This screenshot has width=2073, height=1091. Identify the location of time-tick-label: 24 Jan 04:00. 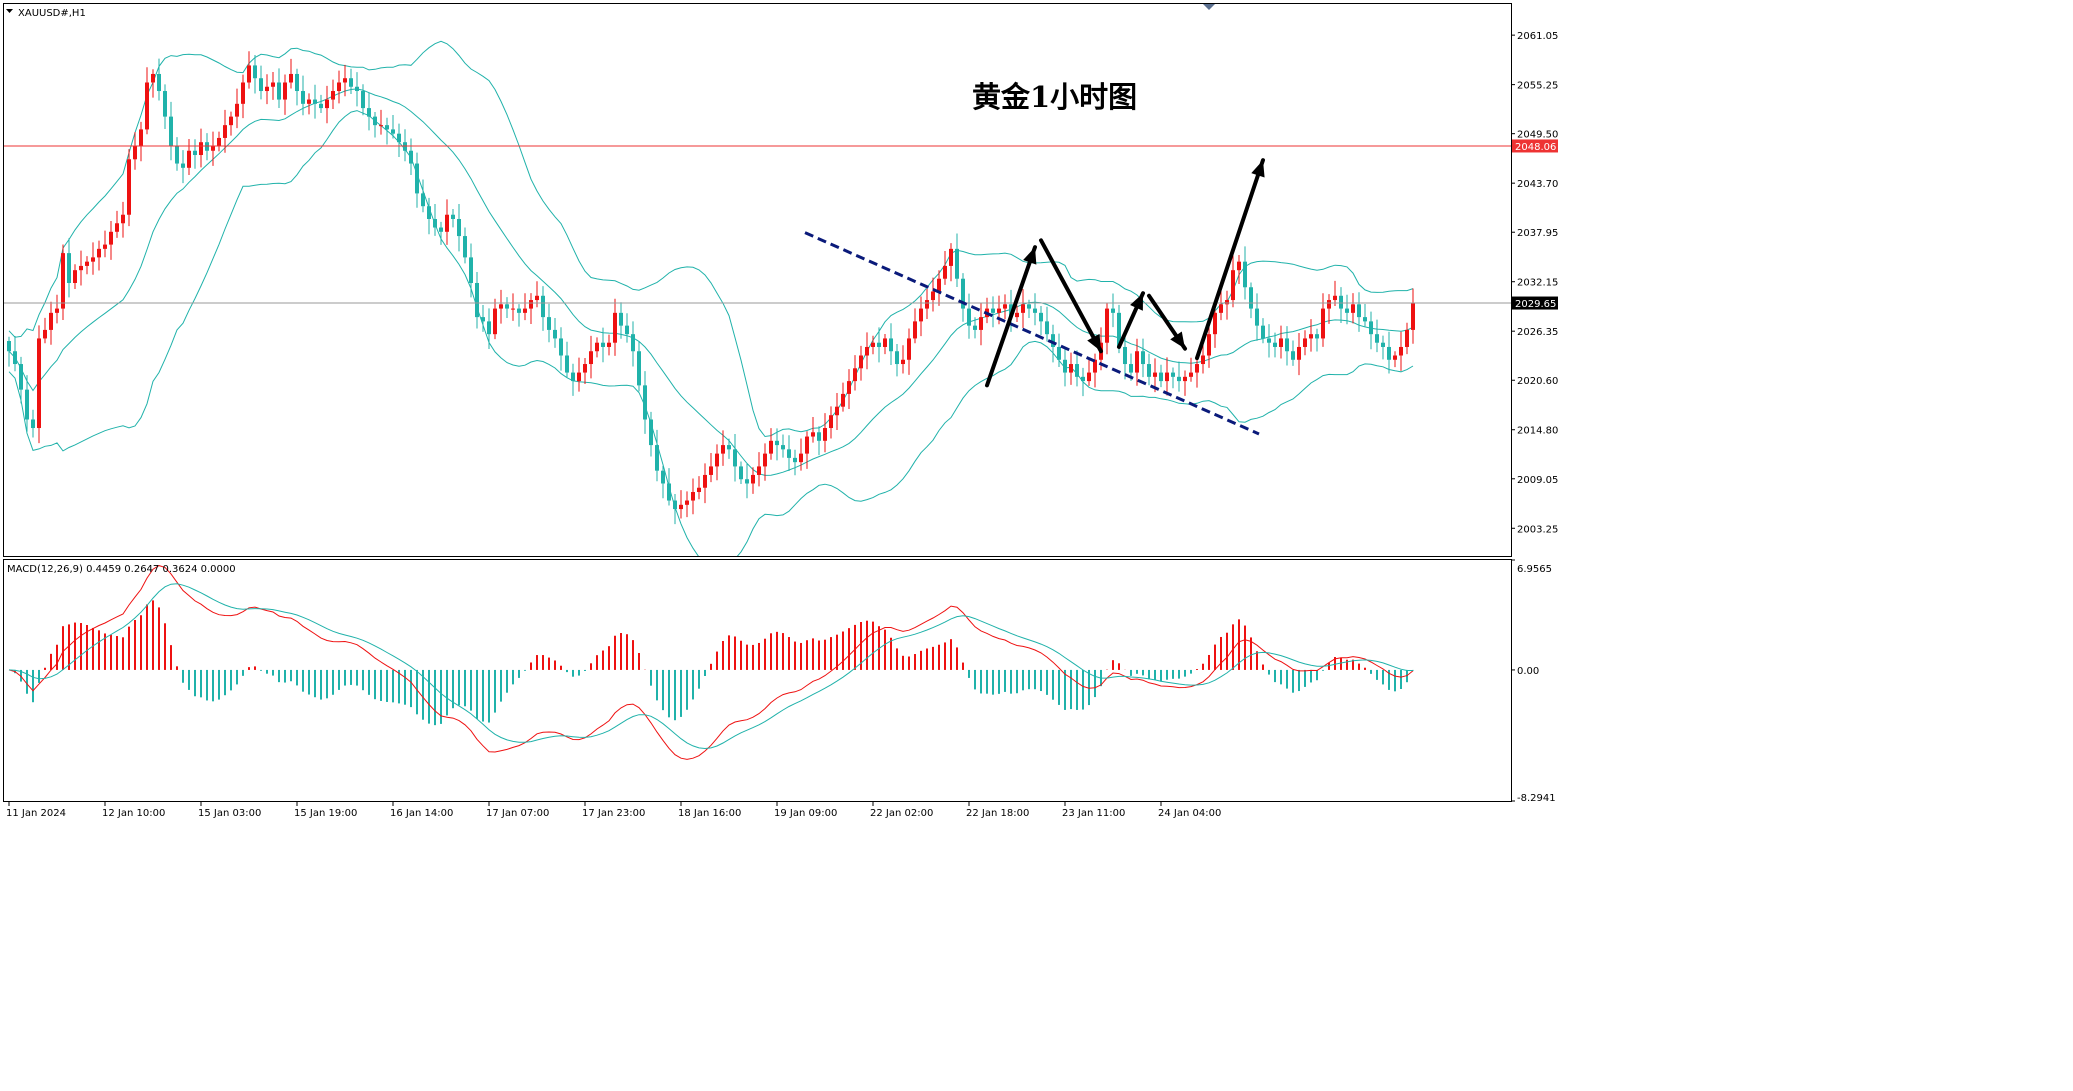
(1189, 813).